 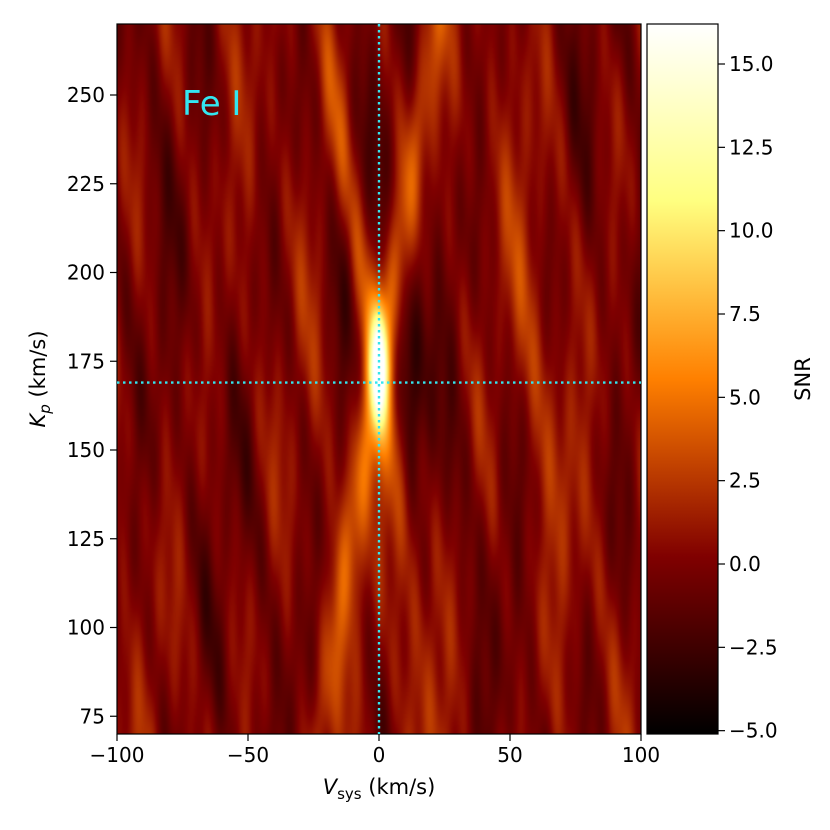 I want to click on x-tick-label: −50, so click(x=248, y=755).